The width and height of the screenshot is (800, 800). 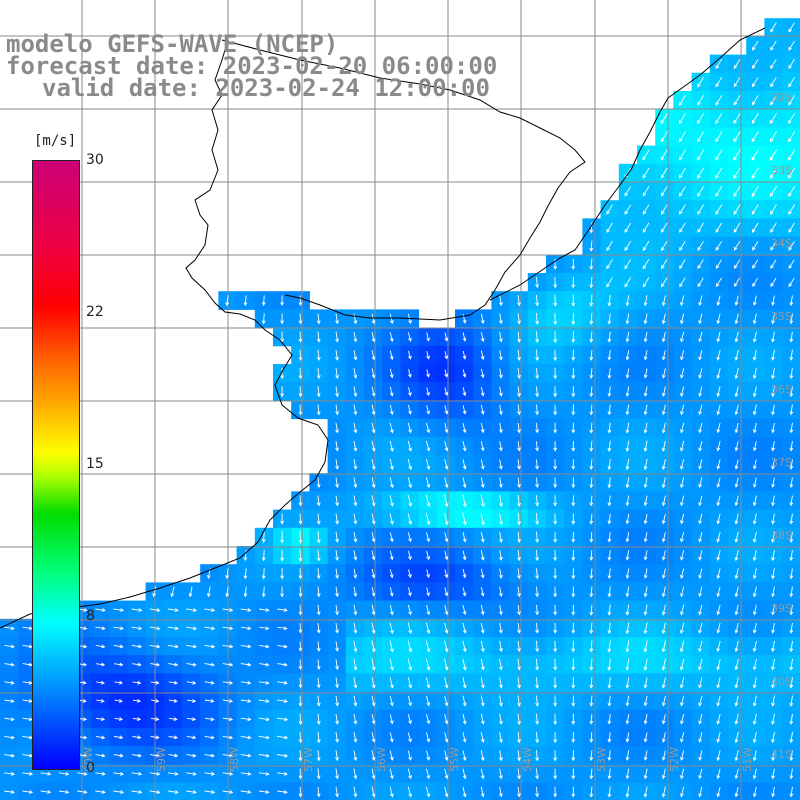 What do you see at coordinates (172, 44) in the screenshot?
I see `model-title: modelo GEFS-WAVE (NCEP)` at bounding box center [172, 44].